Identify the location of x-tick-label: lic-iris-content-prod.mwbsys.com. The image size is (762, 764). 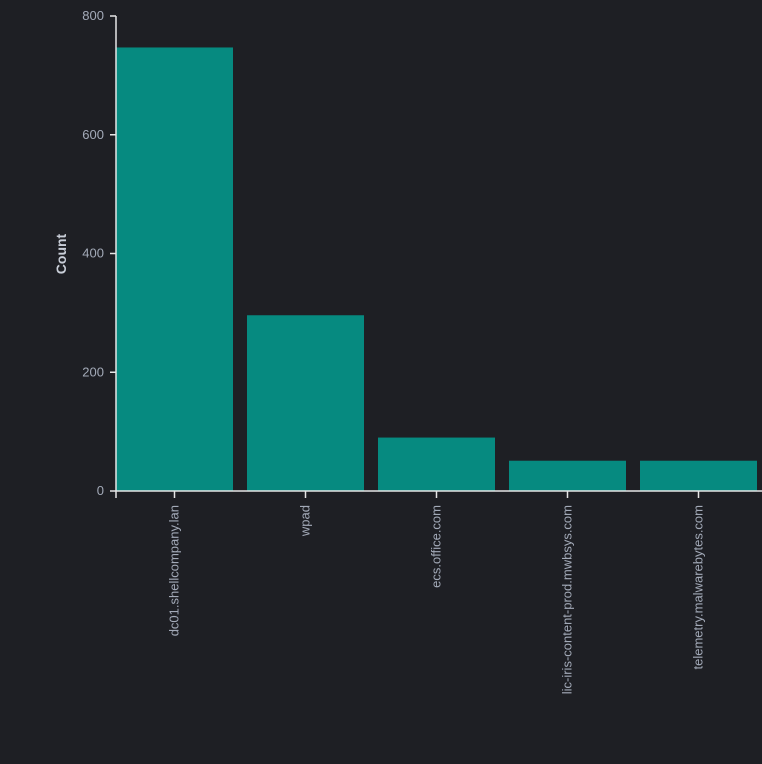
(567, 599).